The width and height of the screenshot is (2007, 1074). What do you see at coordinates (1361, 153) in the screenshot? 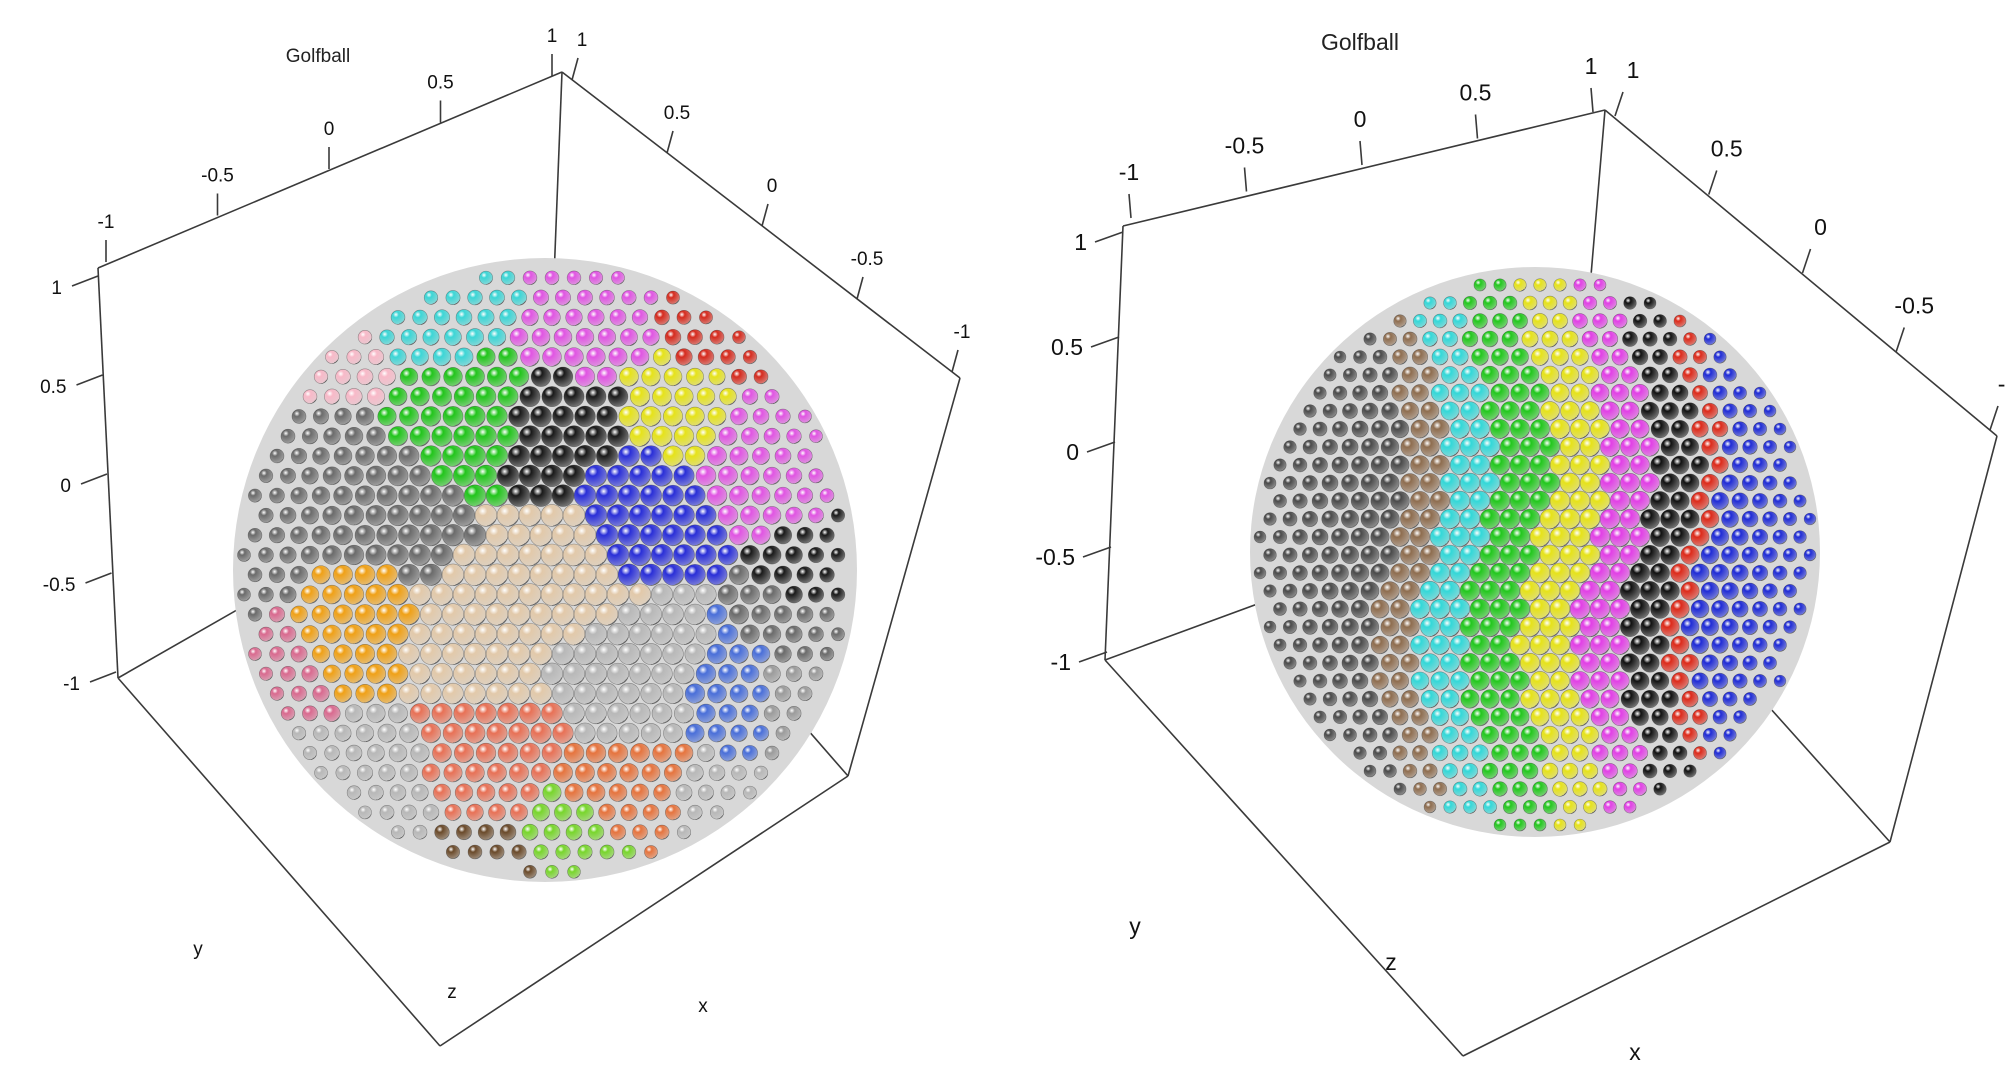
I see `tick-top-left-mark` at bounding box center [1361, 153].